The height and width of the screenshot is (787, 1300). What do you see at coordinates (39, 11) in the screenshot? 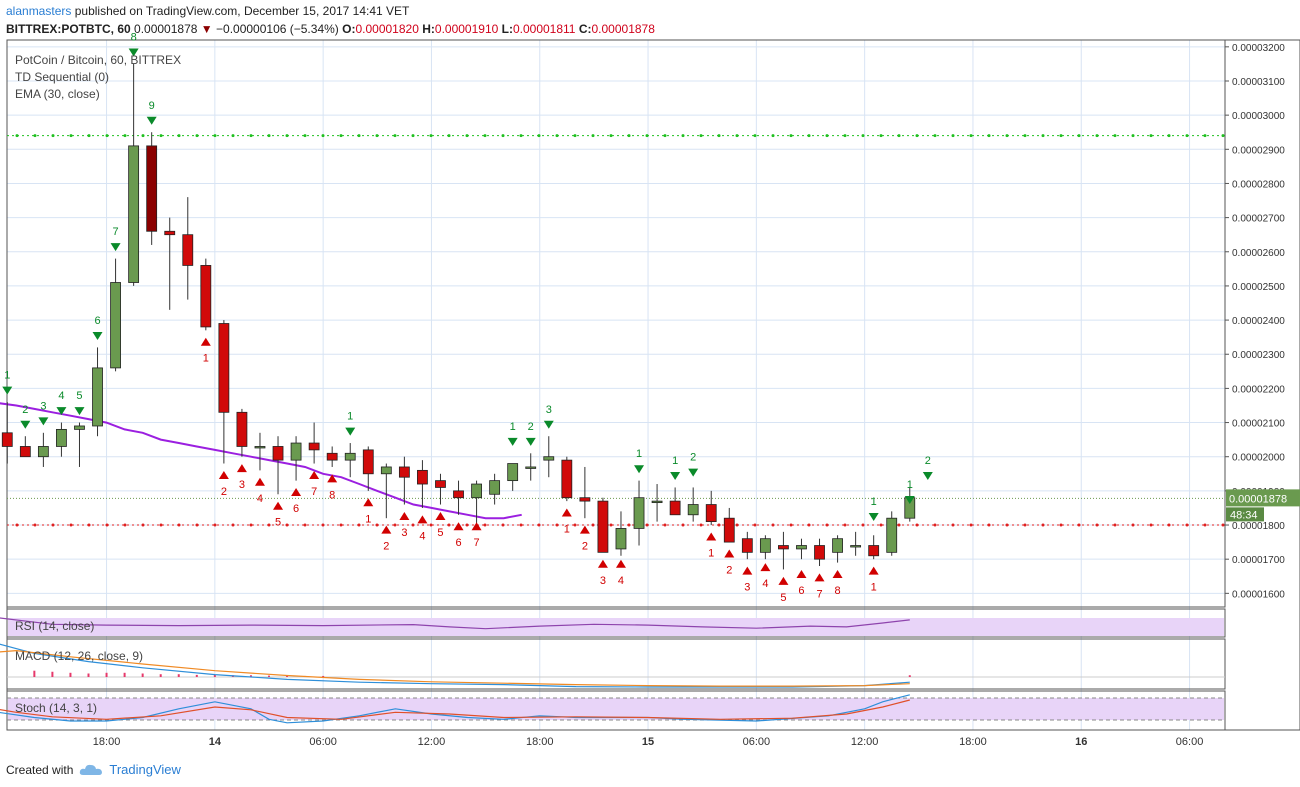
I see `author-link: alanmasters` at bounding box center [39, 11].